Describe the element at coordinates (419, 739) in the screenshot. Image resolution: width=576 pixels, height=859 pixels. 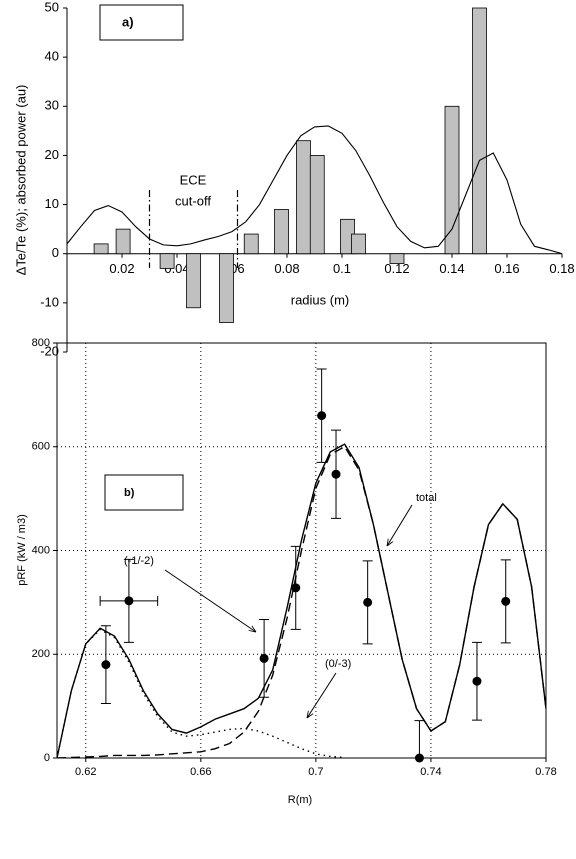
I see `error-bar` at that location.